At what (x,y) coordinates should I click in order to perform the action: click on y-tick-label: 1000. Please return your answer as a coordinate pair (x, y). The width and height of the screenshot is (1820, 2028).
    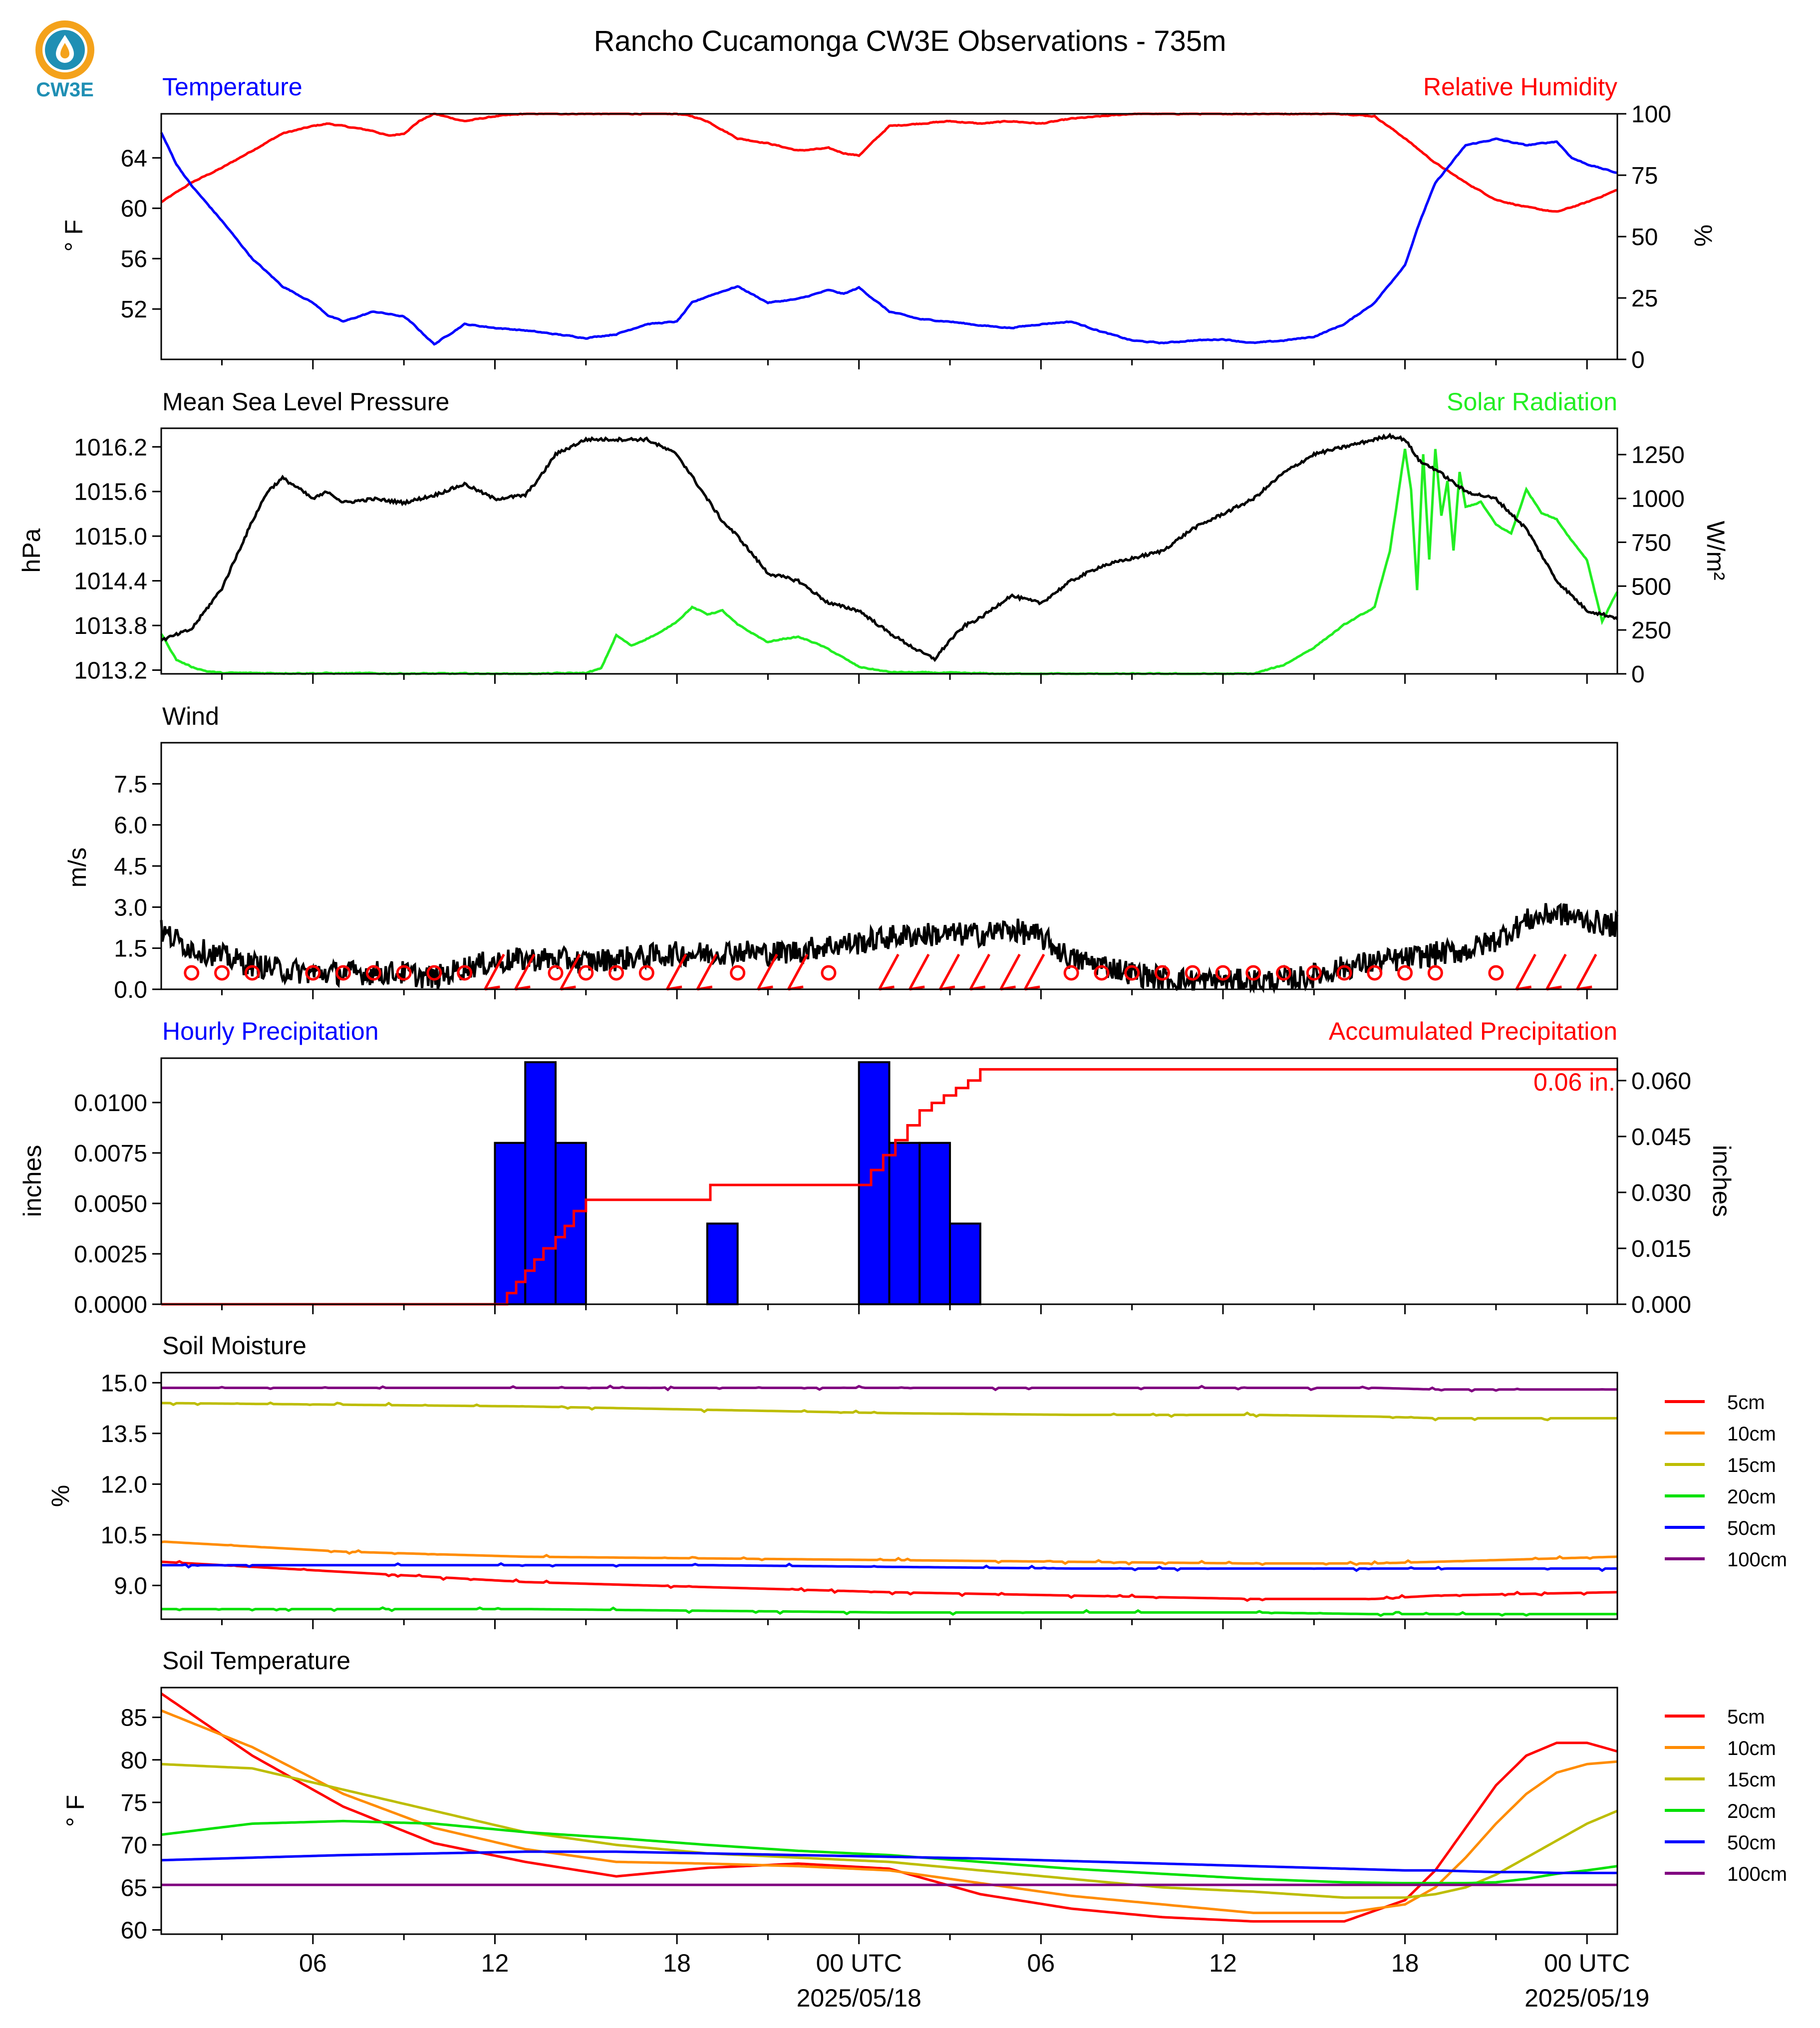
    Looking at the image, I should click on (1658, 499).